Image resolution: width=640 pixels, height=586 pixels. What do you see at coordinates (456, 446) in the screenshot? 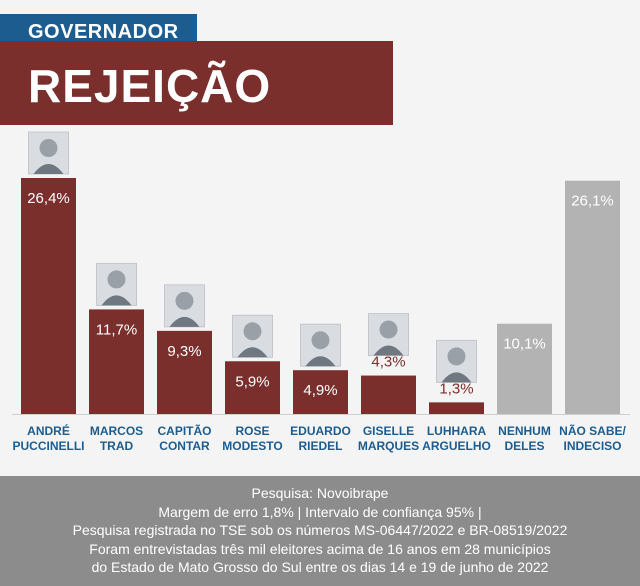
I see `category-label: ARGUELHO` at bounding box center [456, 446].